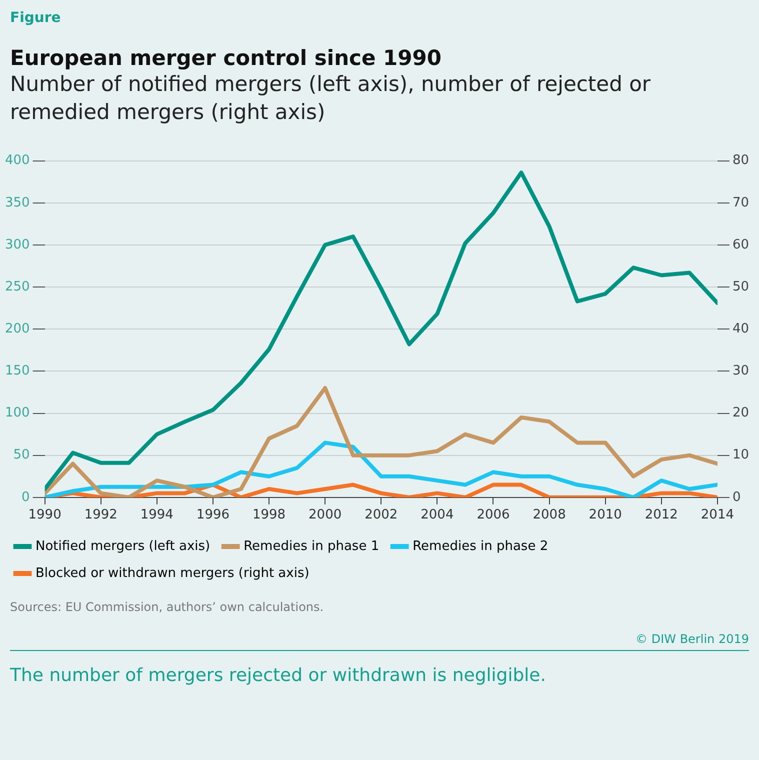 Image resolution: width=759 pixels, height=760 pixels. What do you see at coordinates (493, 515) in the screenshot?
I see `x-tick-label: 2006` at bounding box center [493, 515].